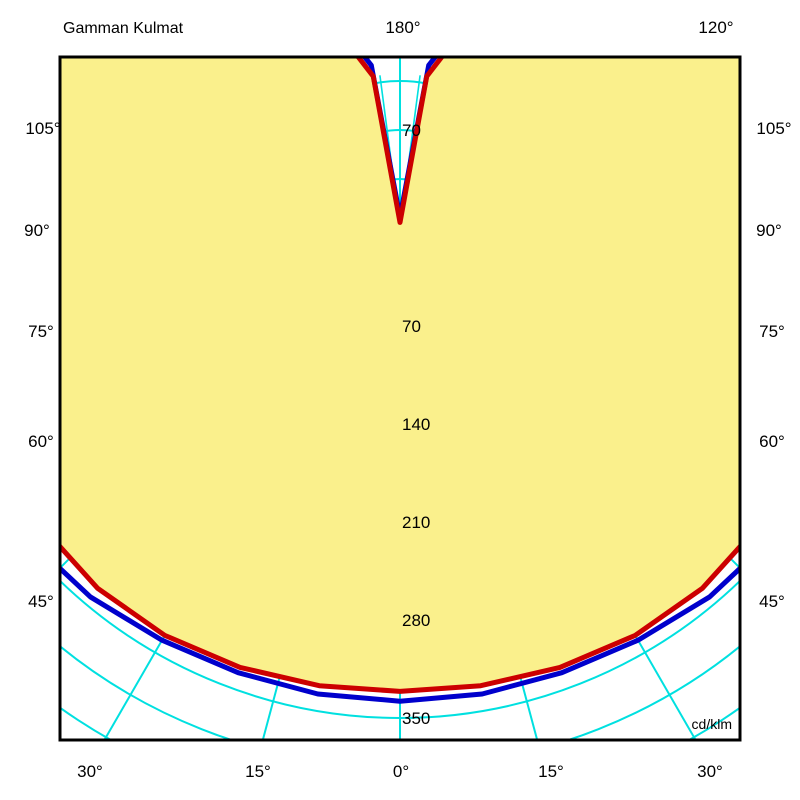 The image size is (800, 800). I want to click on axis-label-bottom-15-left: 15°, so click(258, 771).